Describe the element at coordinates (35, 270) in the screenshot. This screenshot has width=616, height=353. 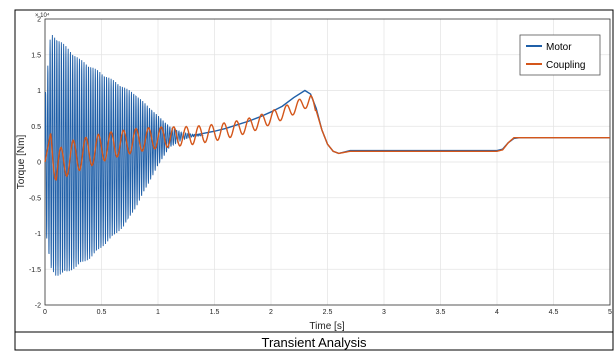
I see `y-tick-label: -1.5` at that location.